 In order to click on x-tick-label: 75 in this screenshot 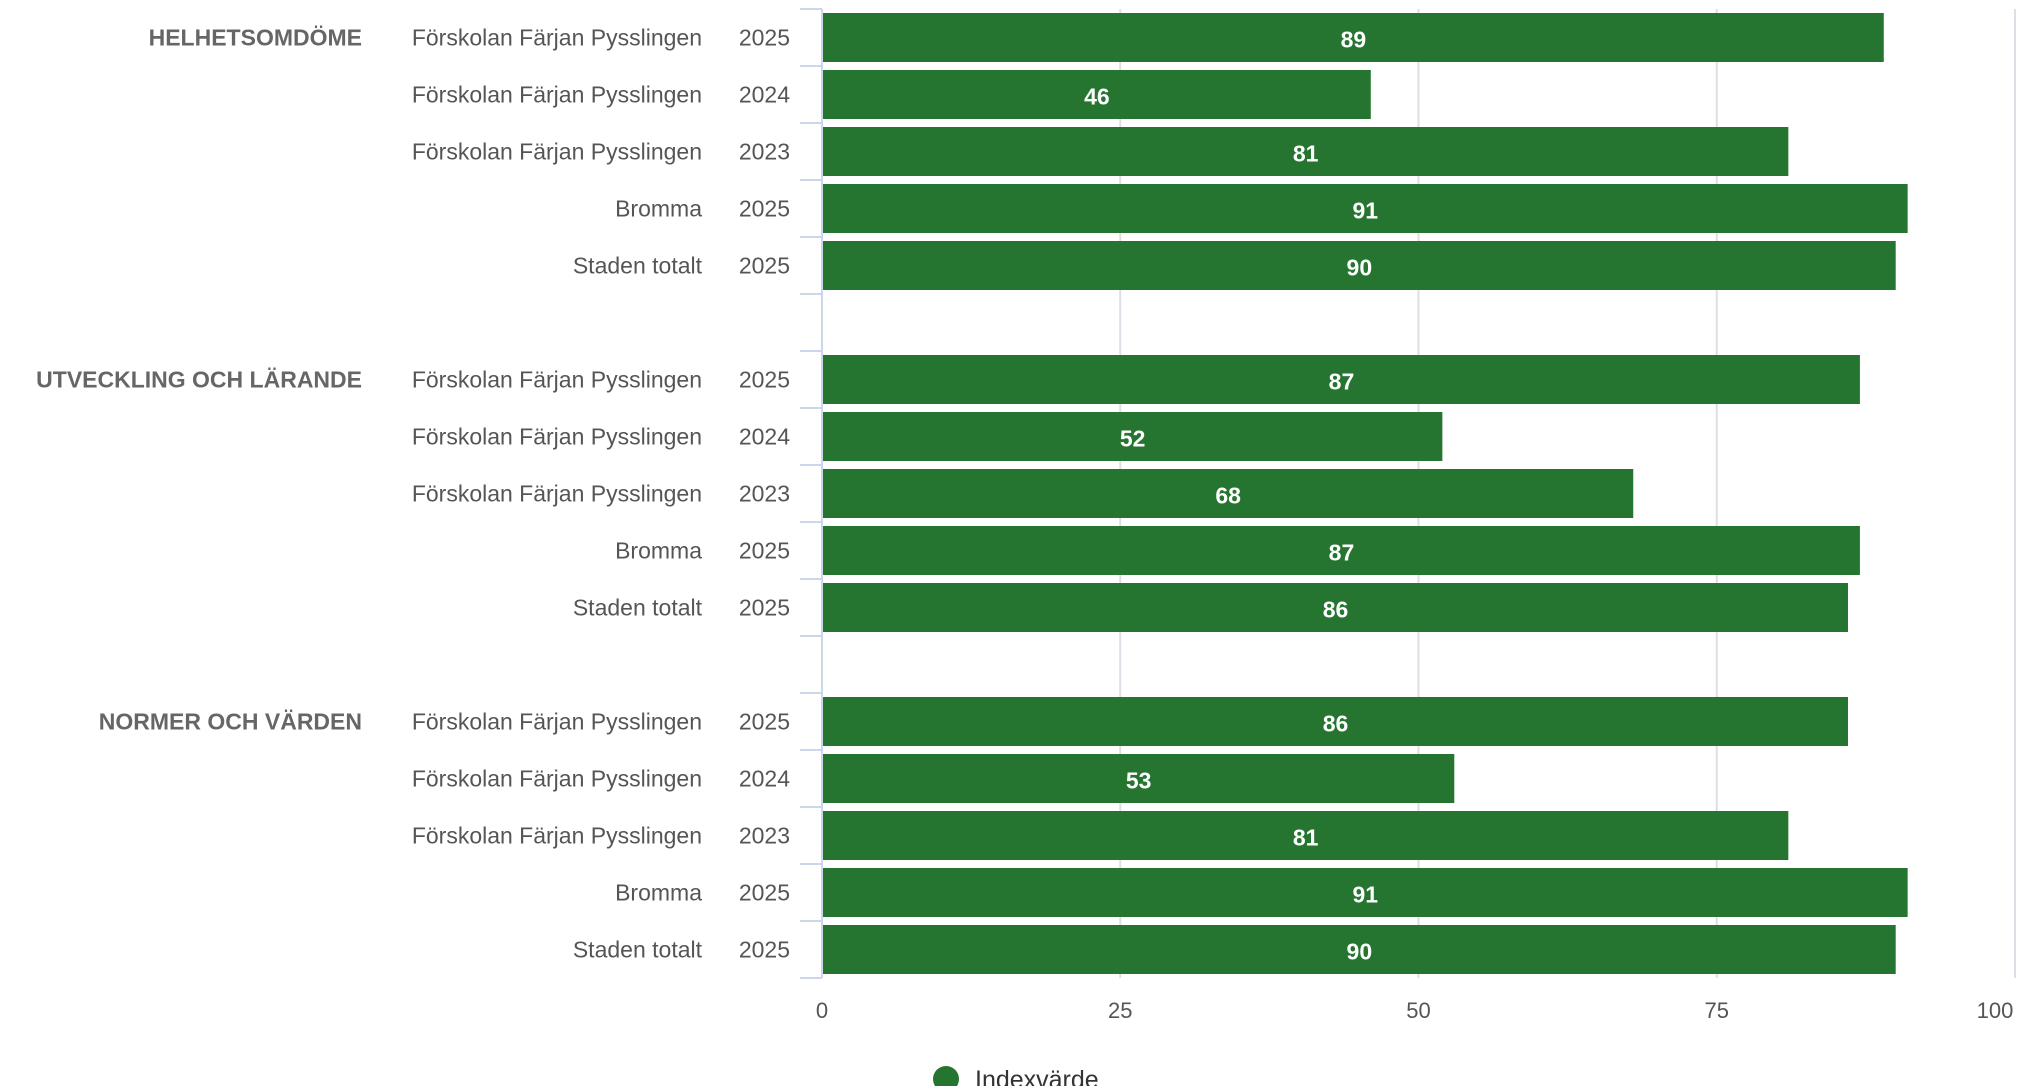, I will do `click(1717, 1010)`.